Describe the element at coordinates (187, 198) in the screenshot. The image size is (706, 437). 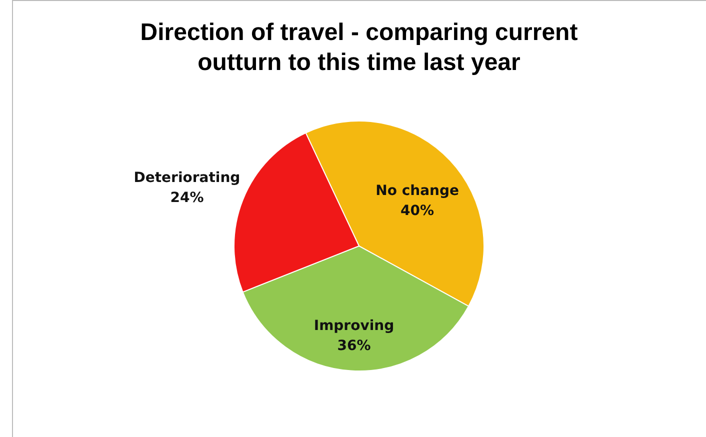
I see `data-label: 24%` at that location.